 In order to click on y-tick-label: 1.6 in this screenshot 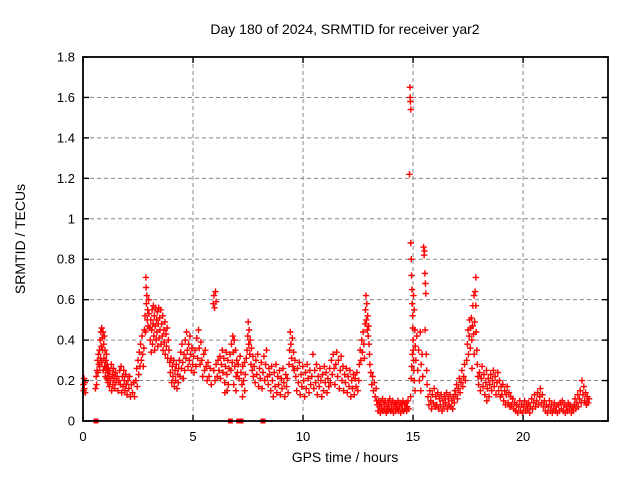, I will do `click(66, 97)`.